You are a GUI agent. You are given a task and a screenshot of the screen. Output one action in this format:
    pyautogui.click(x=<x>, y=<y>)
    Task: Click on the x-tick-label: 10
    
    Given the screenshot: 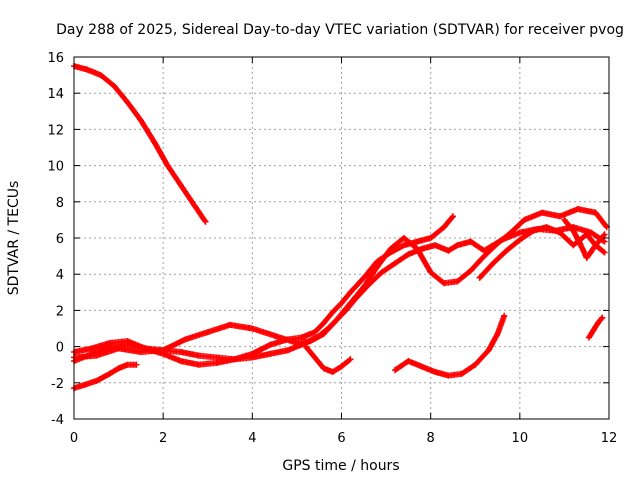 What is the action you would take?
    pyautogui.click(x=520, y=438)
    